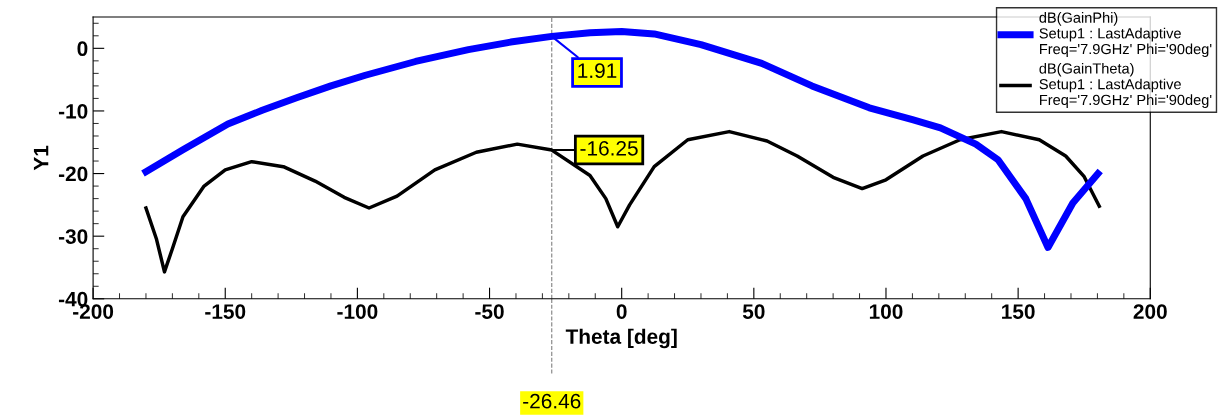  Describe the element at coordinates (73, 111) in the screenshot. I see `y-tick-label: -10` at that location.